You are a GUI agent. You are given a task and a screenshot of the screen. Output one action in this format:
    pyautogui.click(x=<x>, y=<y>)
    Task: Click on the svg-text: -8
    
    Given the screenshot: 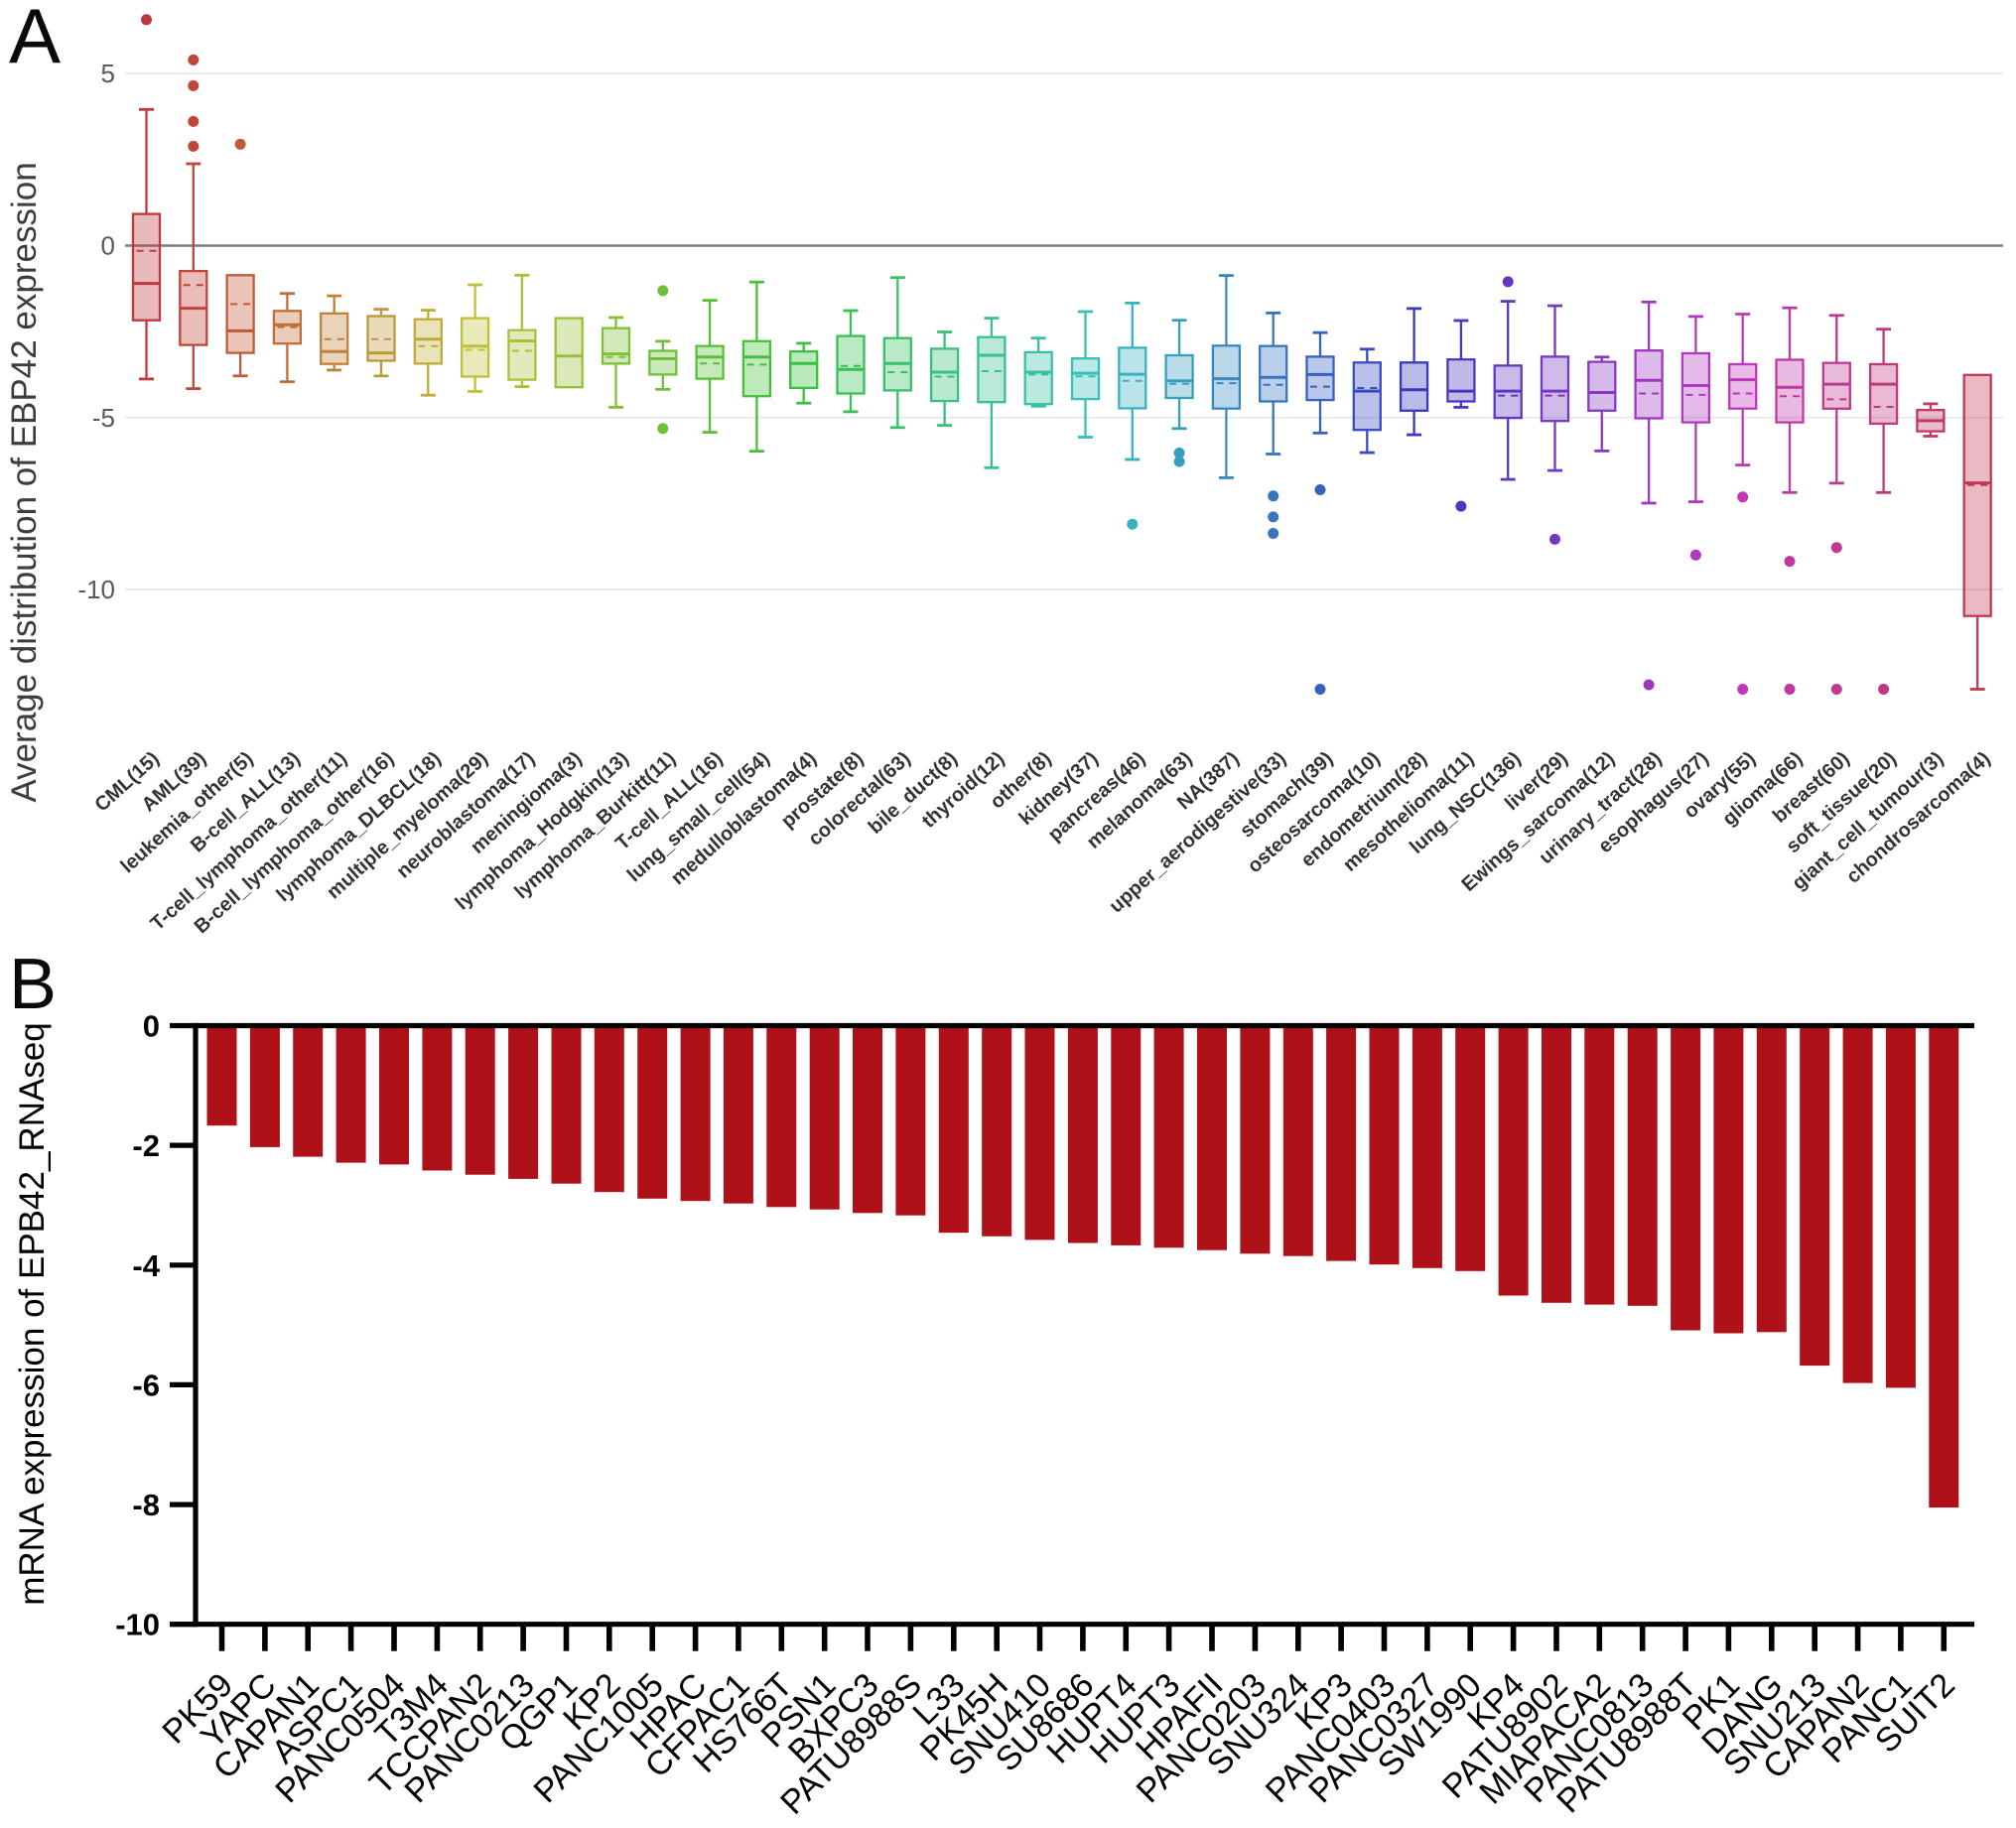 What is the action you would take?
    pyautogui.click(x=146, y=1505)
    